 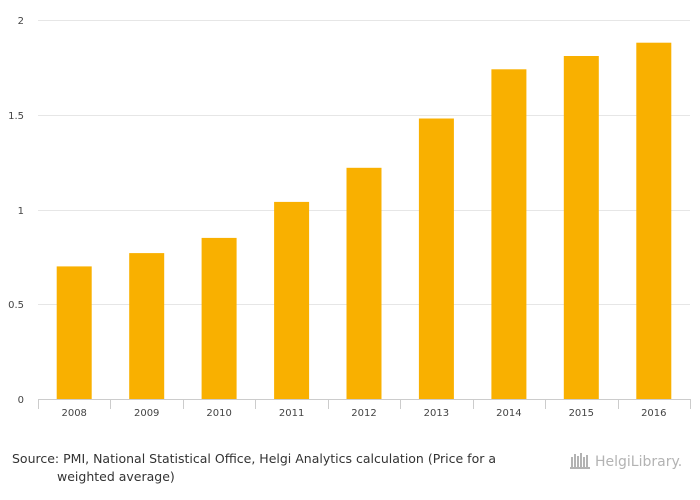 I want to click on x-tick-label: 2013, so click(x=436, y=413).